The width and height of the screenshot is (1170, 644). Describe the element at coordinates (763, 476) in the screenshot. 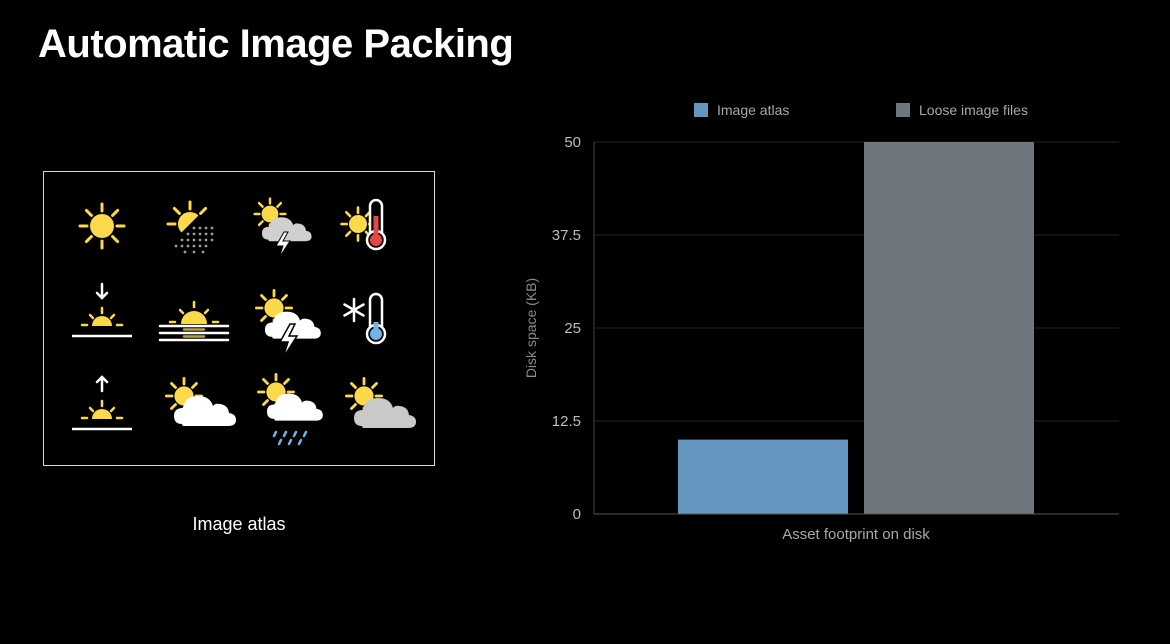

I see `bar-image-atlas` at that location.